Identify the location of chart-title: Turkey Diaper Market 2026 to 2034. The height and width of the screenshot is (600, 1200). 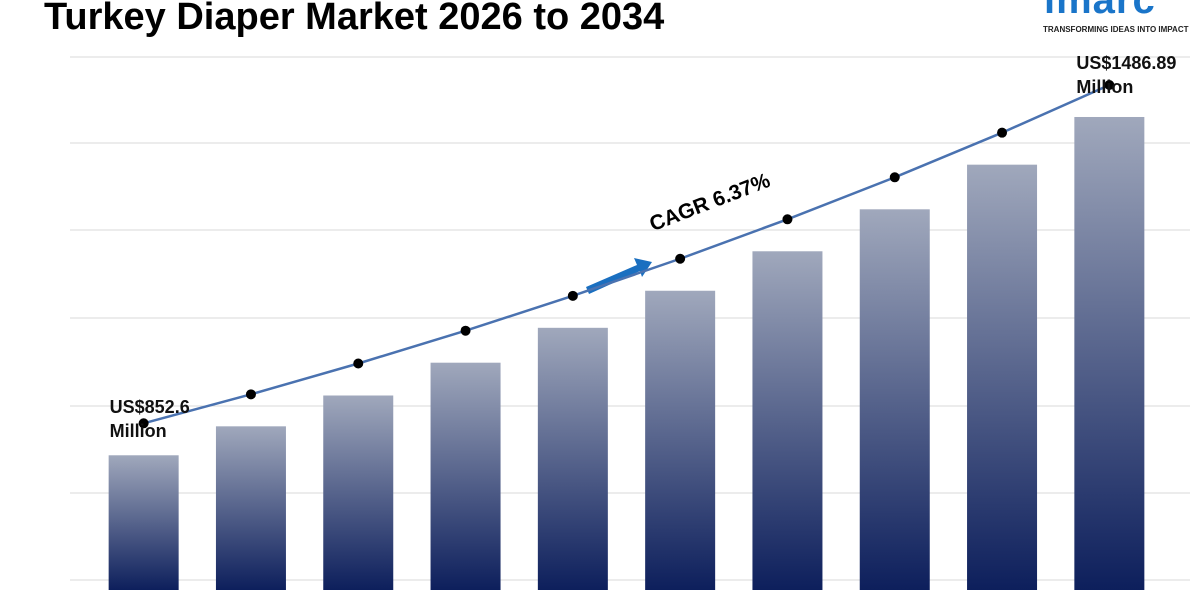
(354, 19).